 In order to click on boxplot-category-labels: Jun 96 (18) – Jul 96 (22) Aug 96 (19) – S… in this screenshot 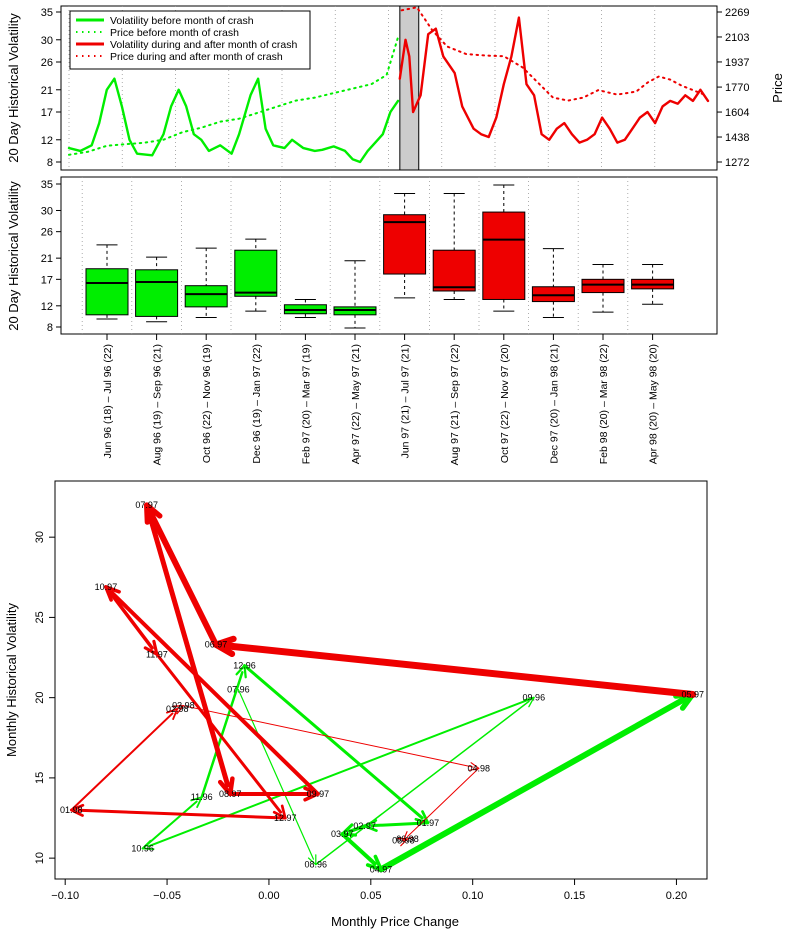, I will do `click(381, 399)`.